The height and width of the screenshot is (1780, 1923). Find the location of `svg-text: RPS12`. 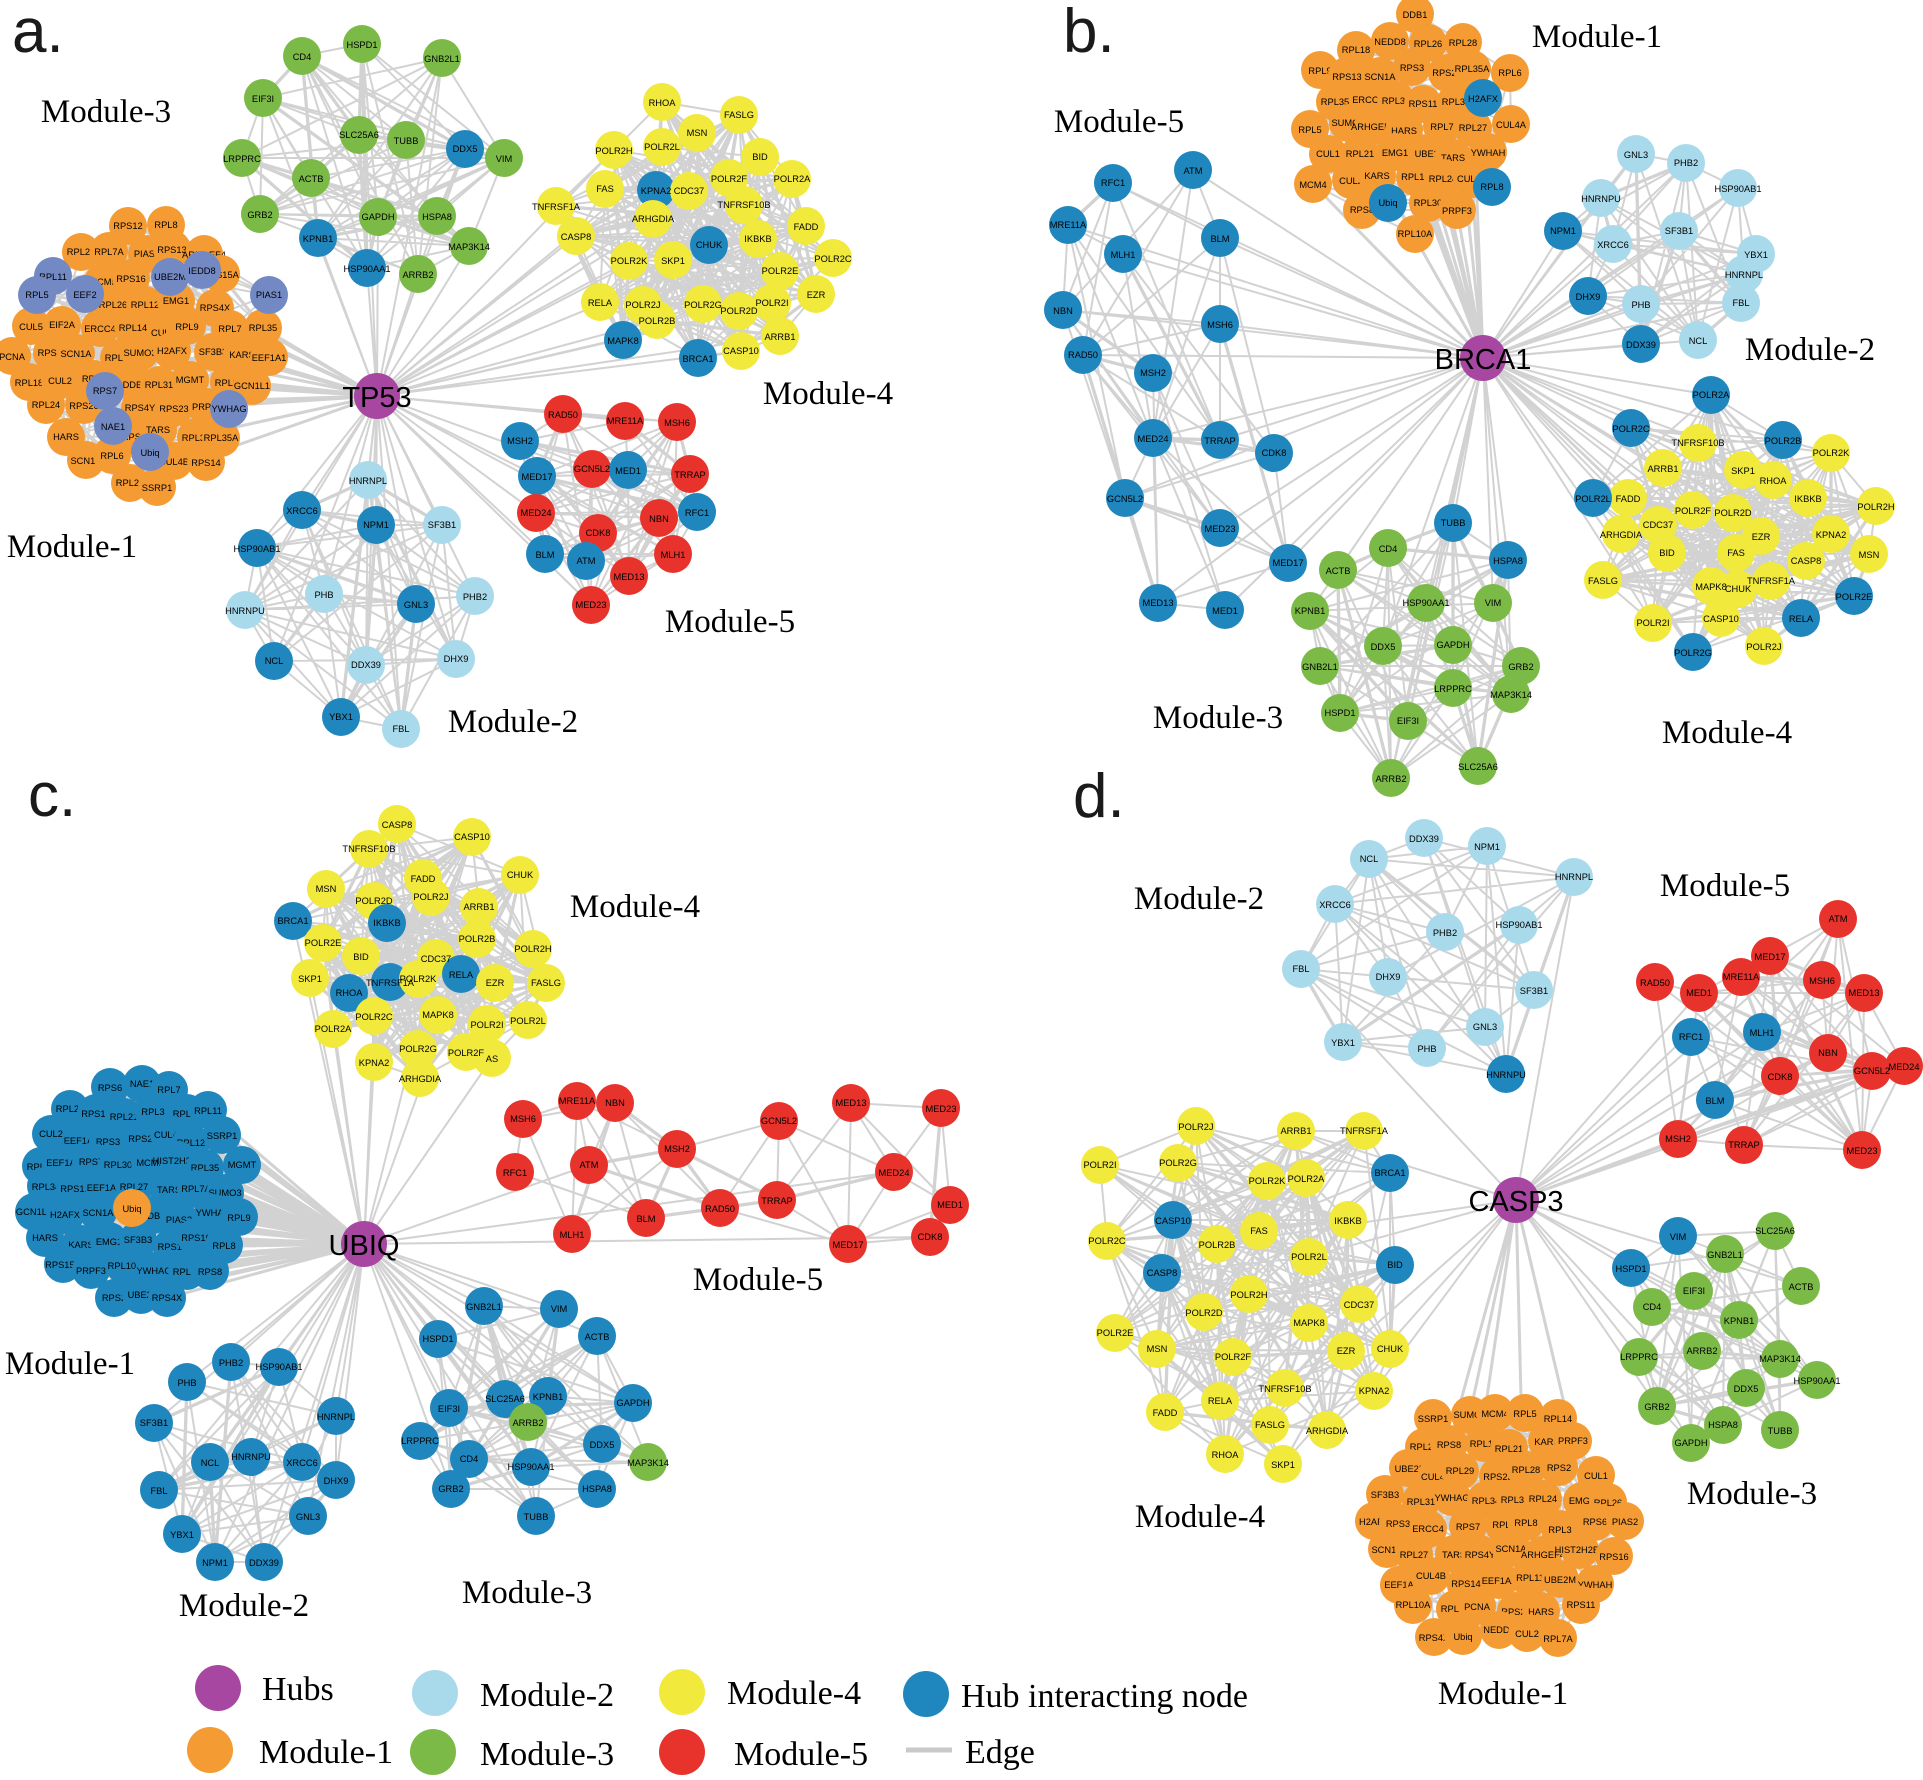

svg-text: RPS12 is located at coordinates (127, 226).